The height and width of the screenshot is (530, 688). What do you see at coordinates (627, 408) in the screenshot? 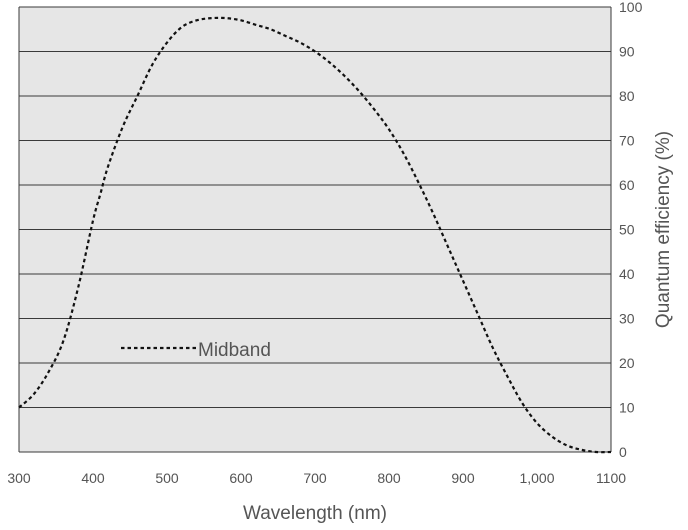
I see `y-tick-label: 10` at bounding box center [627, 408].